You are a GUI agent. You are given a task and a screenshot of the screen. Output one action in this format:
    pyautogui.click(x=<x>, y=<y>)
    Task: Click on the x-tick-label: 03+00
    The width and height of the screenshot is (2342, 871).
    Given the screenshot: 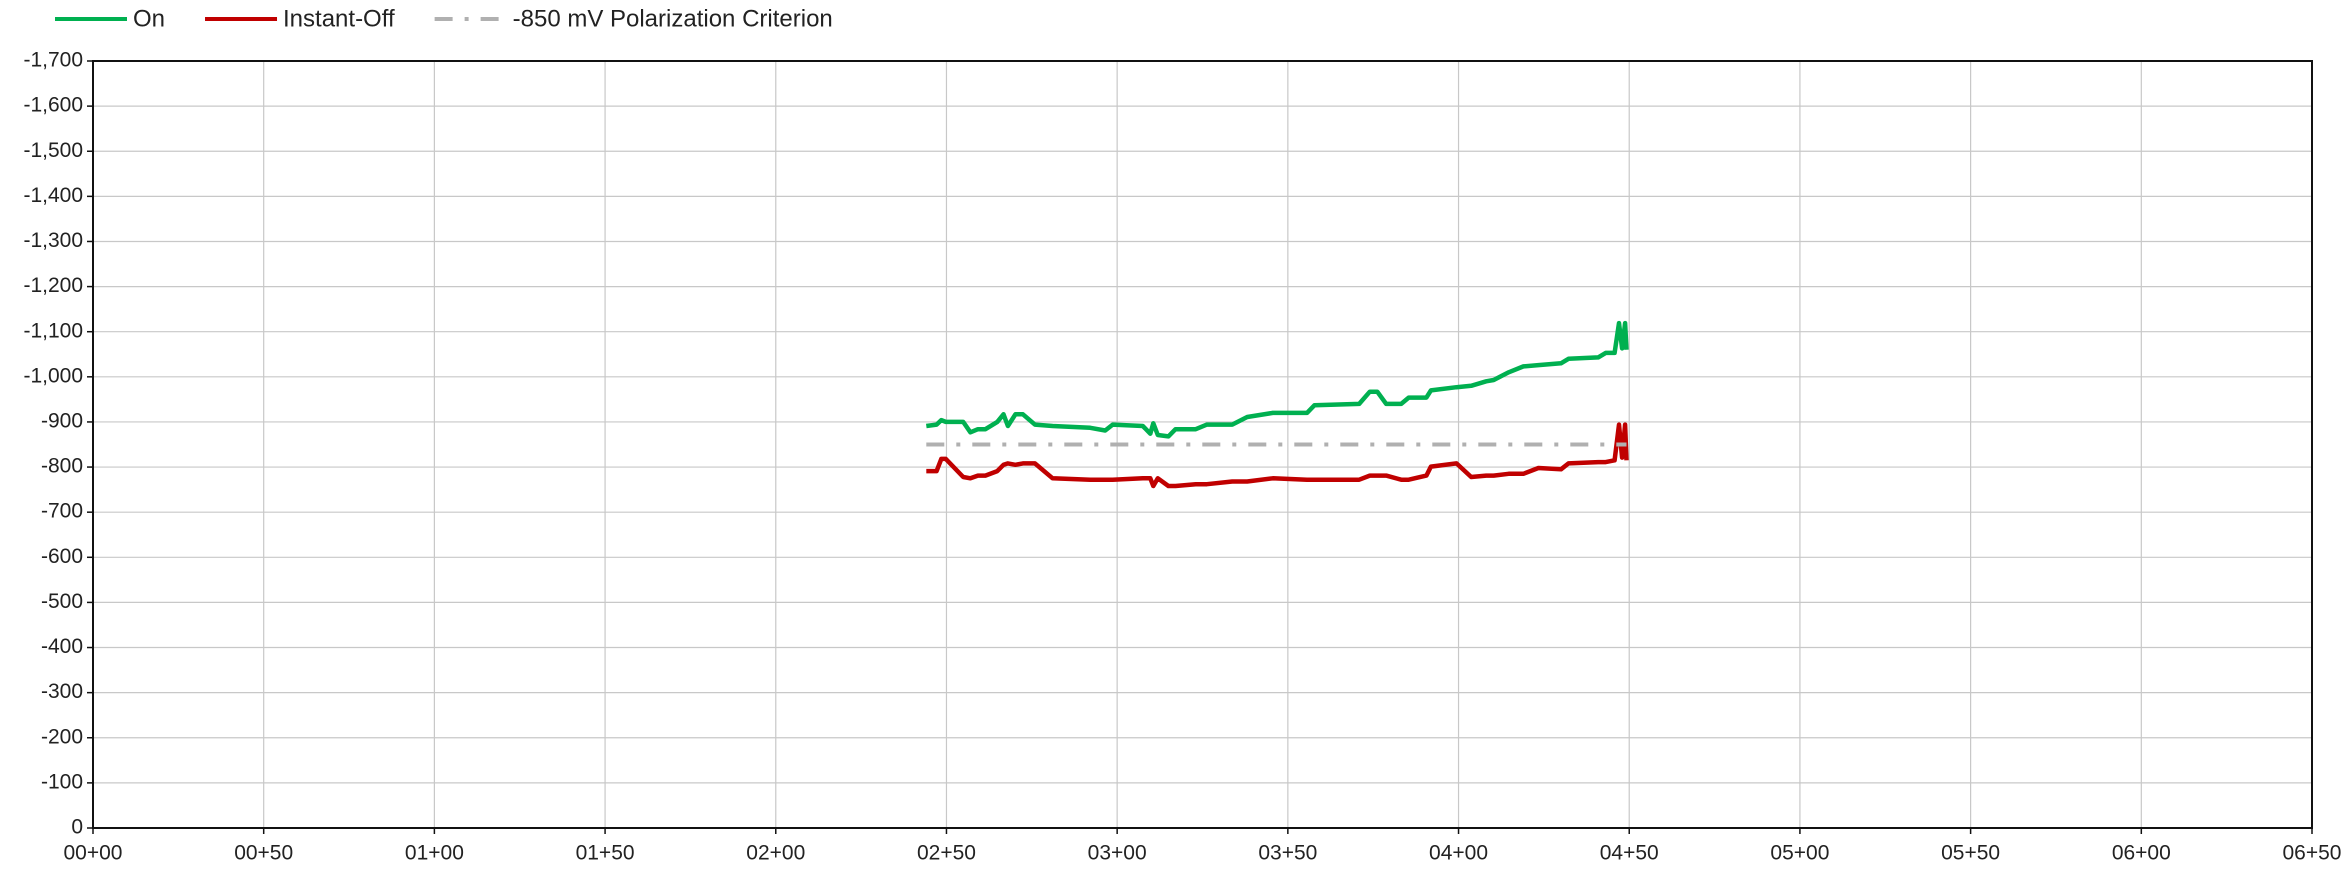 What is the action you would take?
    pyautogui.click(x=1117, y=853)
    